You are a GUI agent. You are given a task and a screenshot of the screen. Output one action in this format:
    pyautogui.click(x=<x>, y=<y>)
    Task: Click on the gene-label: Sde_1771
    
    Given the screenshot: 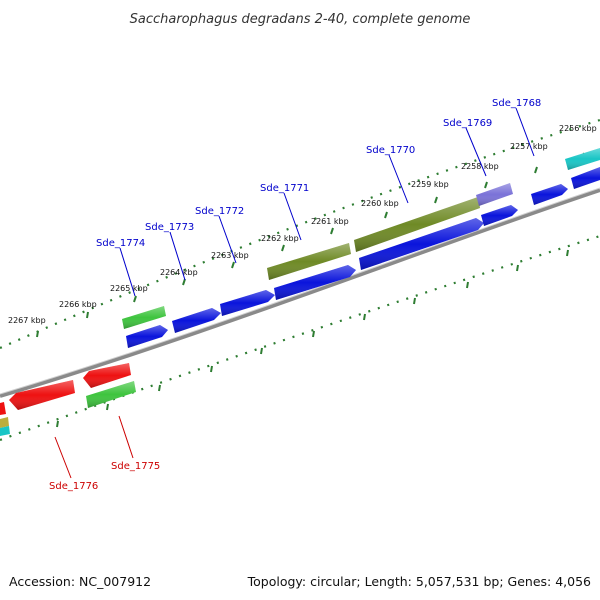 What is the action you would take?
    pyautogui.click(x=284, y=188)
    